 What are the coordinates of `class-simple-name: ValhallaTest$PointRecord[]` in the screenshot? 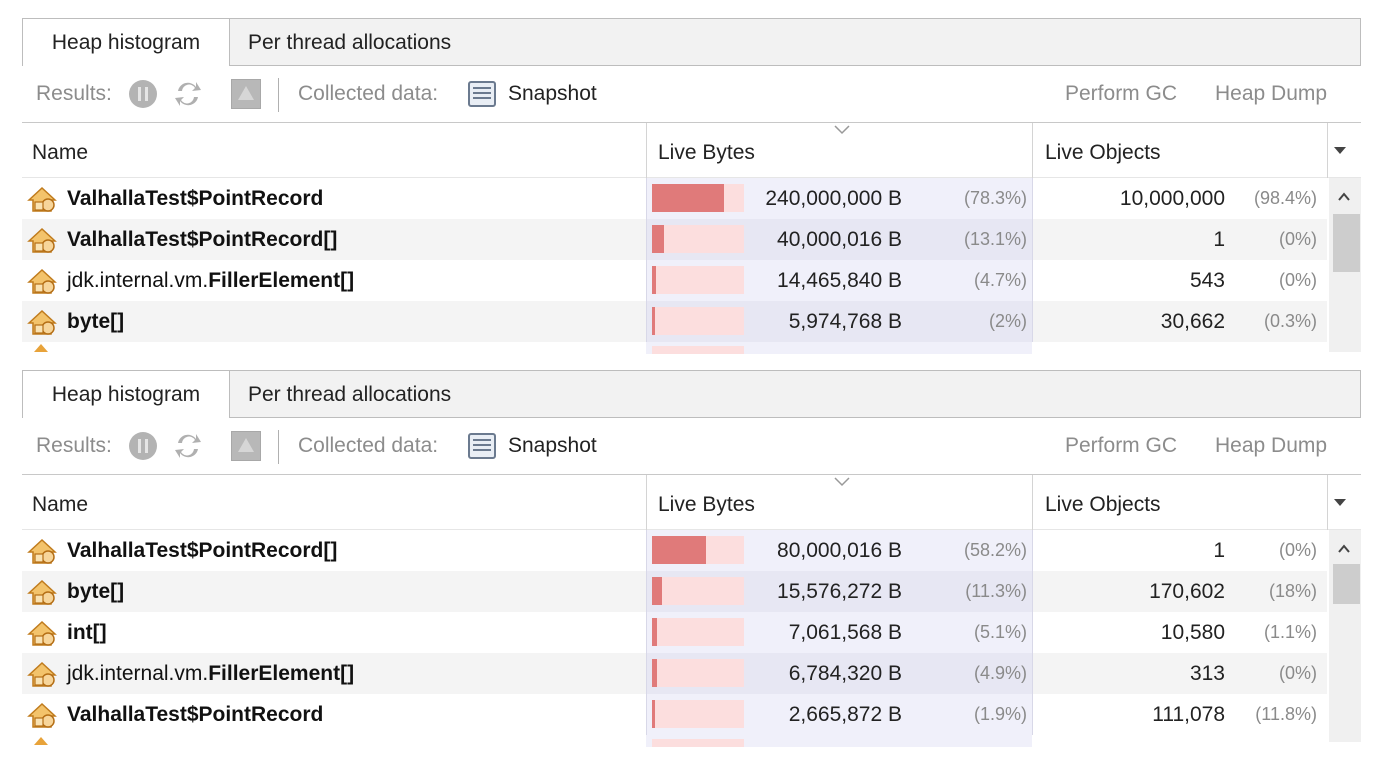 It's located at (202, 550).